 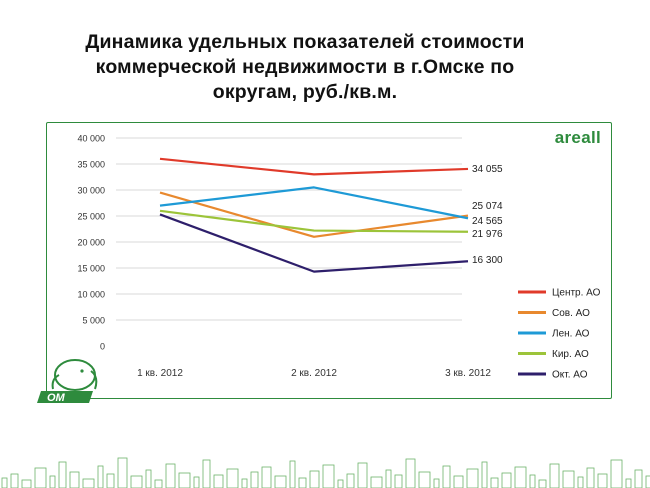 I want to click on legend-label: Сов. АО, so click(x=571, y=313).